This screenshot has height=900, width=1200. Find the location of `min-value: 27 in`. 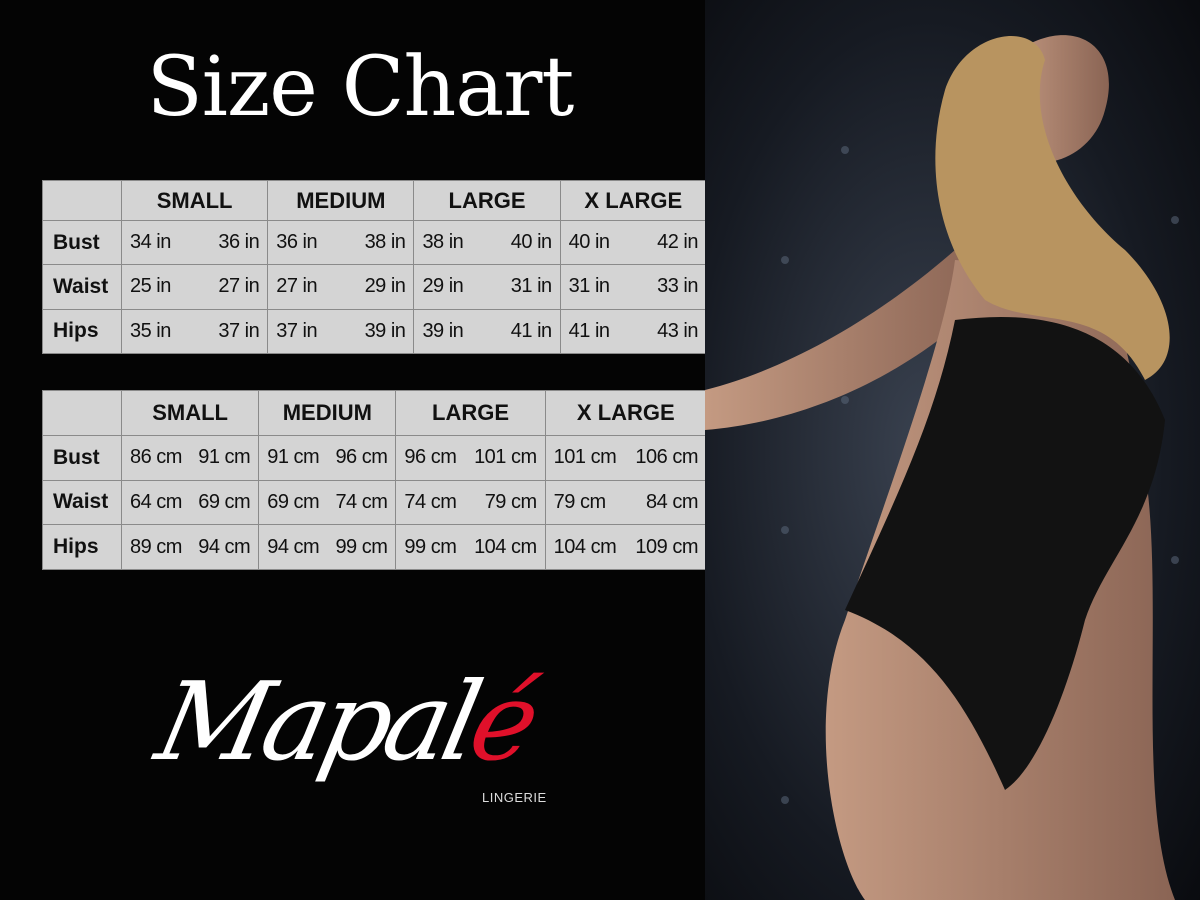

min-value: 27 in is located at coordinates (297, 286).